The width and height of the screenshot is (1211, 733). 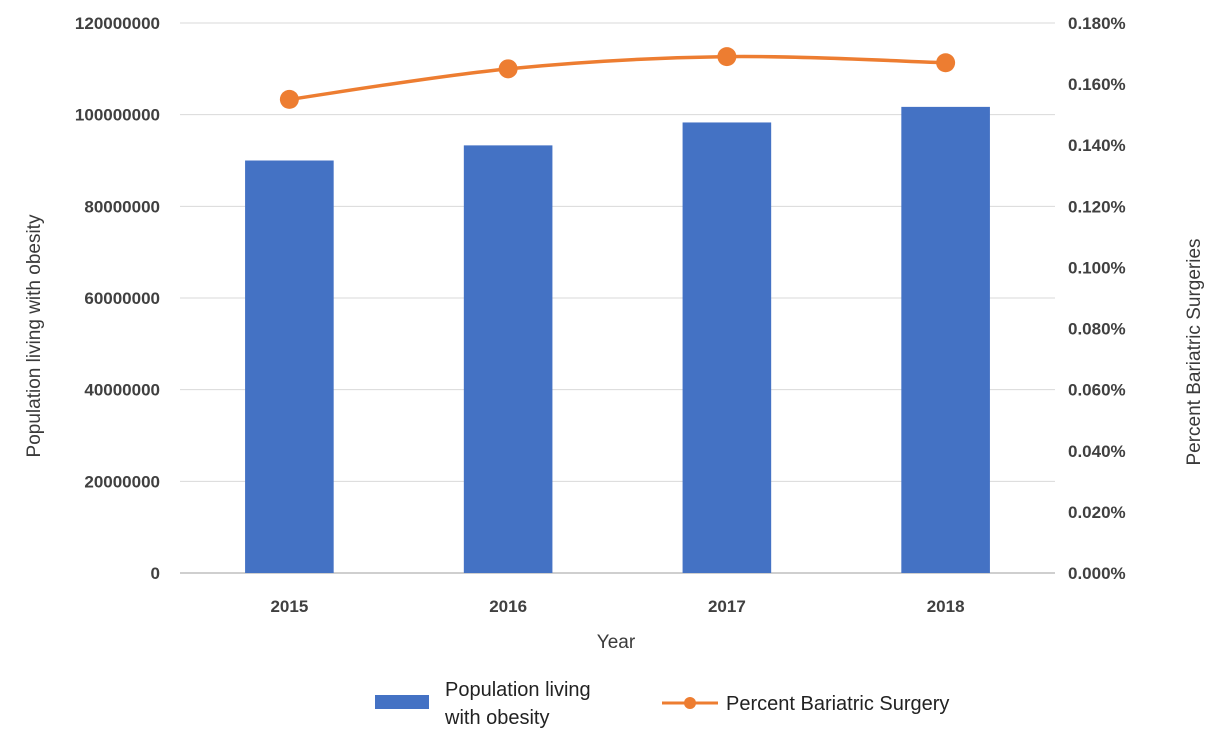 I want to click on y-left-tick-label: 100000000, so click(x=117, y=115).